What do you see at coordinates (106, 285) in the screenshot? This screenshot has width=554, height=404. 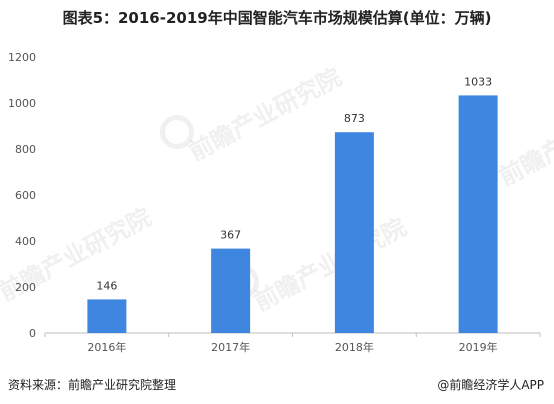 I see `data-label: 146` at bounding box center [106, 285].